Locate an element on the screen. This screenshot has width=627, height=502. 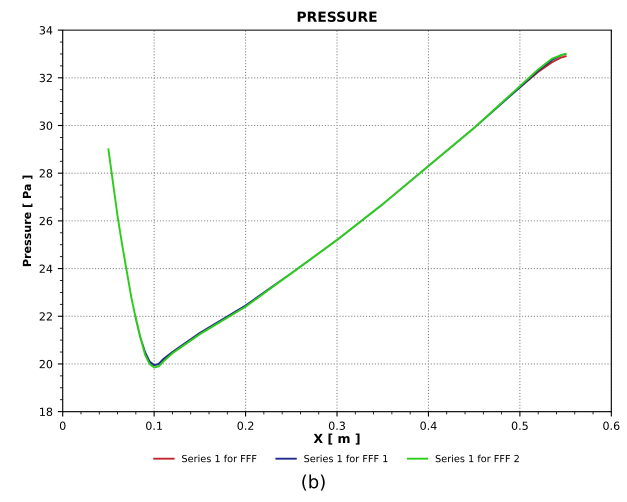
legend-label: Series 1 for FFF 2 is located at coordinates (477, 458).